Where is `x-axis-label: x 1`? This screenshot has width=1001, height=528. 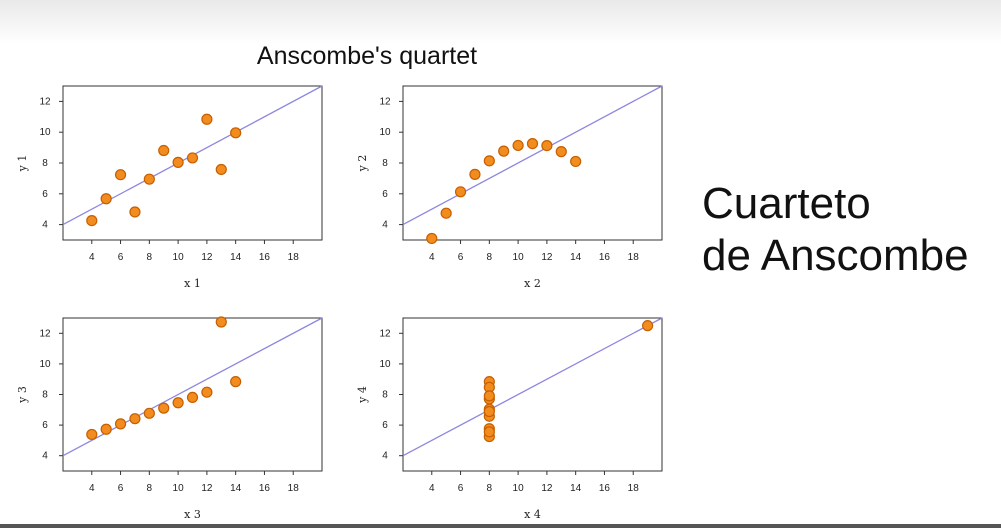
x-axis-label: x 1 is located at coordinates (192, 283).